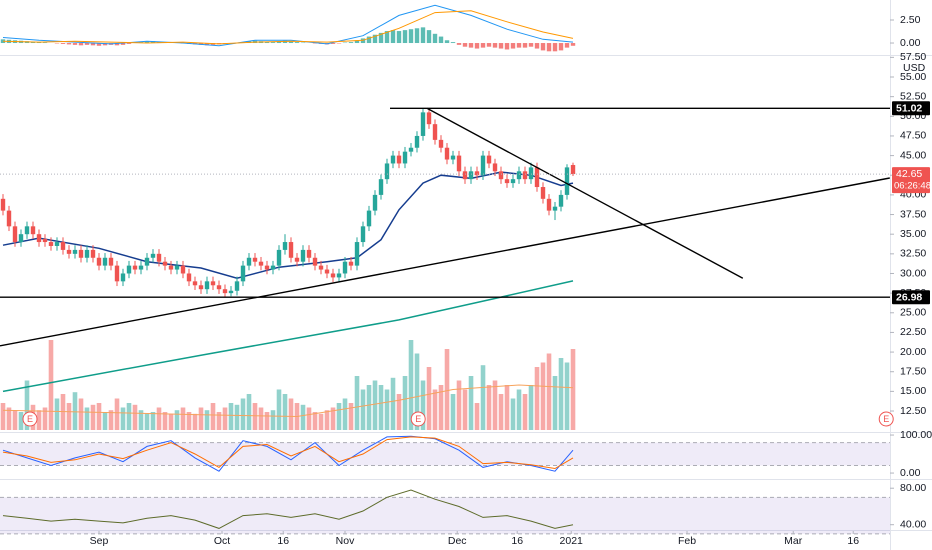  What do you see at coordinates (913, 57) in the screenshot?
I see `y-tick-label: 57.50` at bounding box center [913, 57].